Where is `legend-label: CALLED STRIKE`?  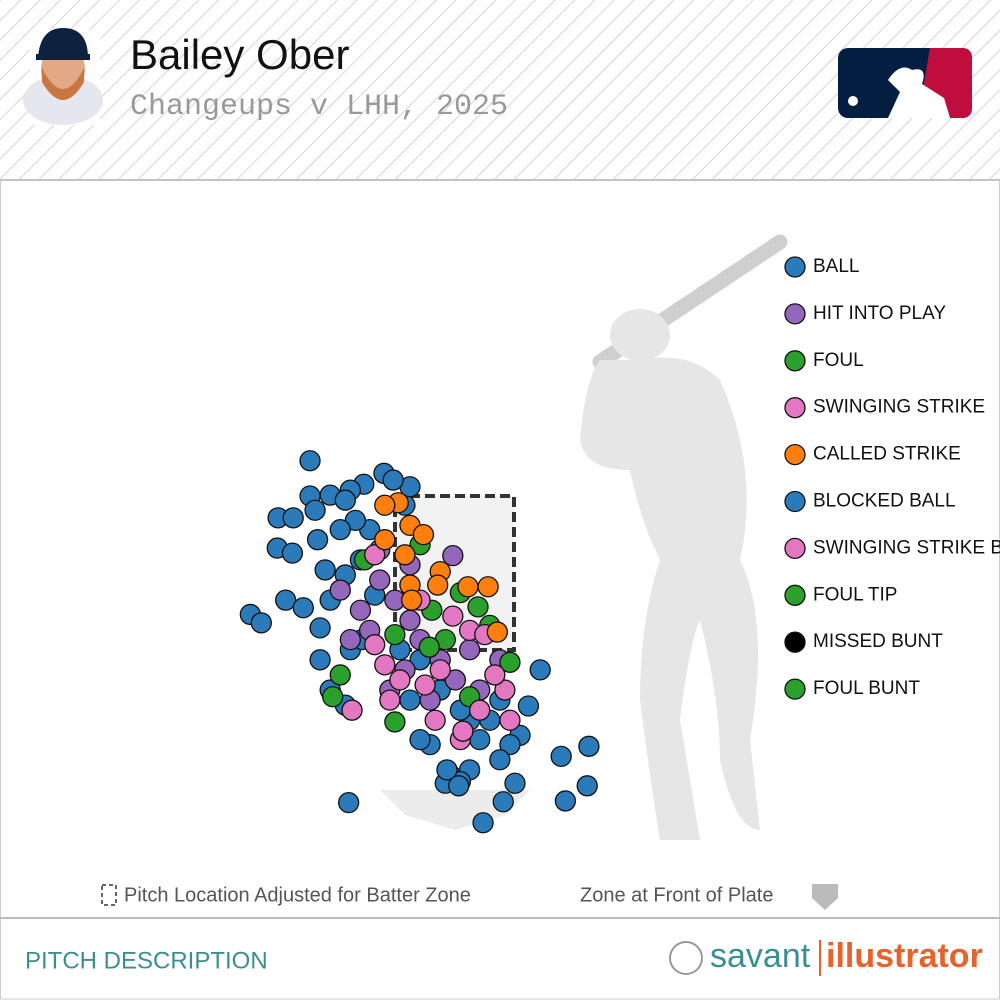
legend-label: CALLED STRIKE is located at coordinates (887, 454).